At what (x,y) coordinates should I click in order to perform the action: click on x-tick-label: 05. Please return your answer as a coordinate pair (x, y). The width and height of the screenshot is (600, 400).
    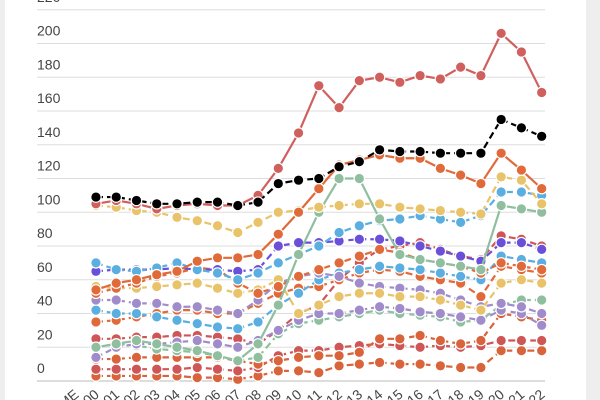
    Looking at the image, I should click on (192, 393).